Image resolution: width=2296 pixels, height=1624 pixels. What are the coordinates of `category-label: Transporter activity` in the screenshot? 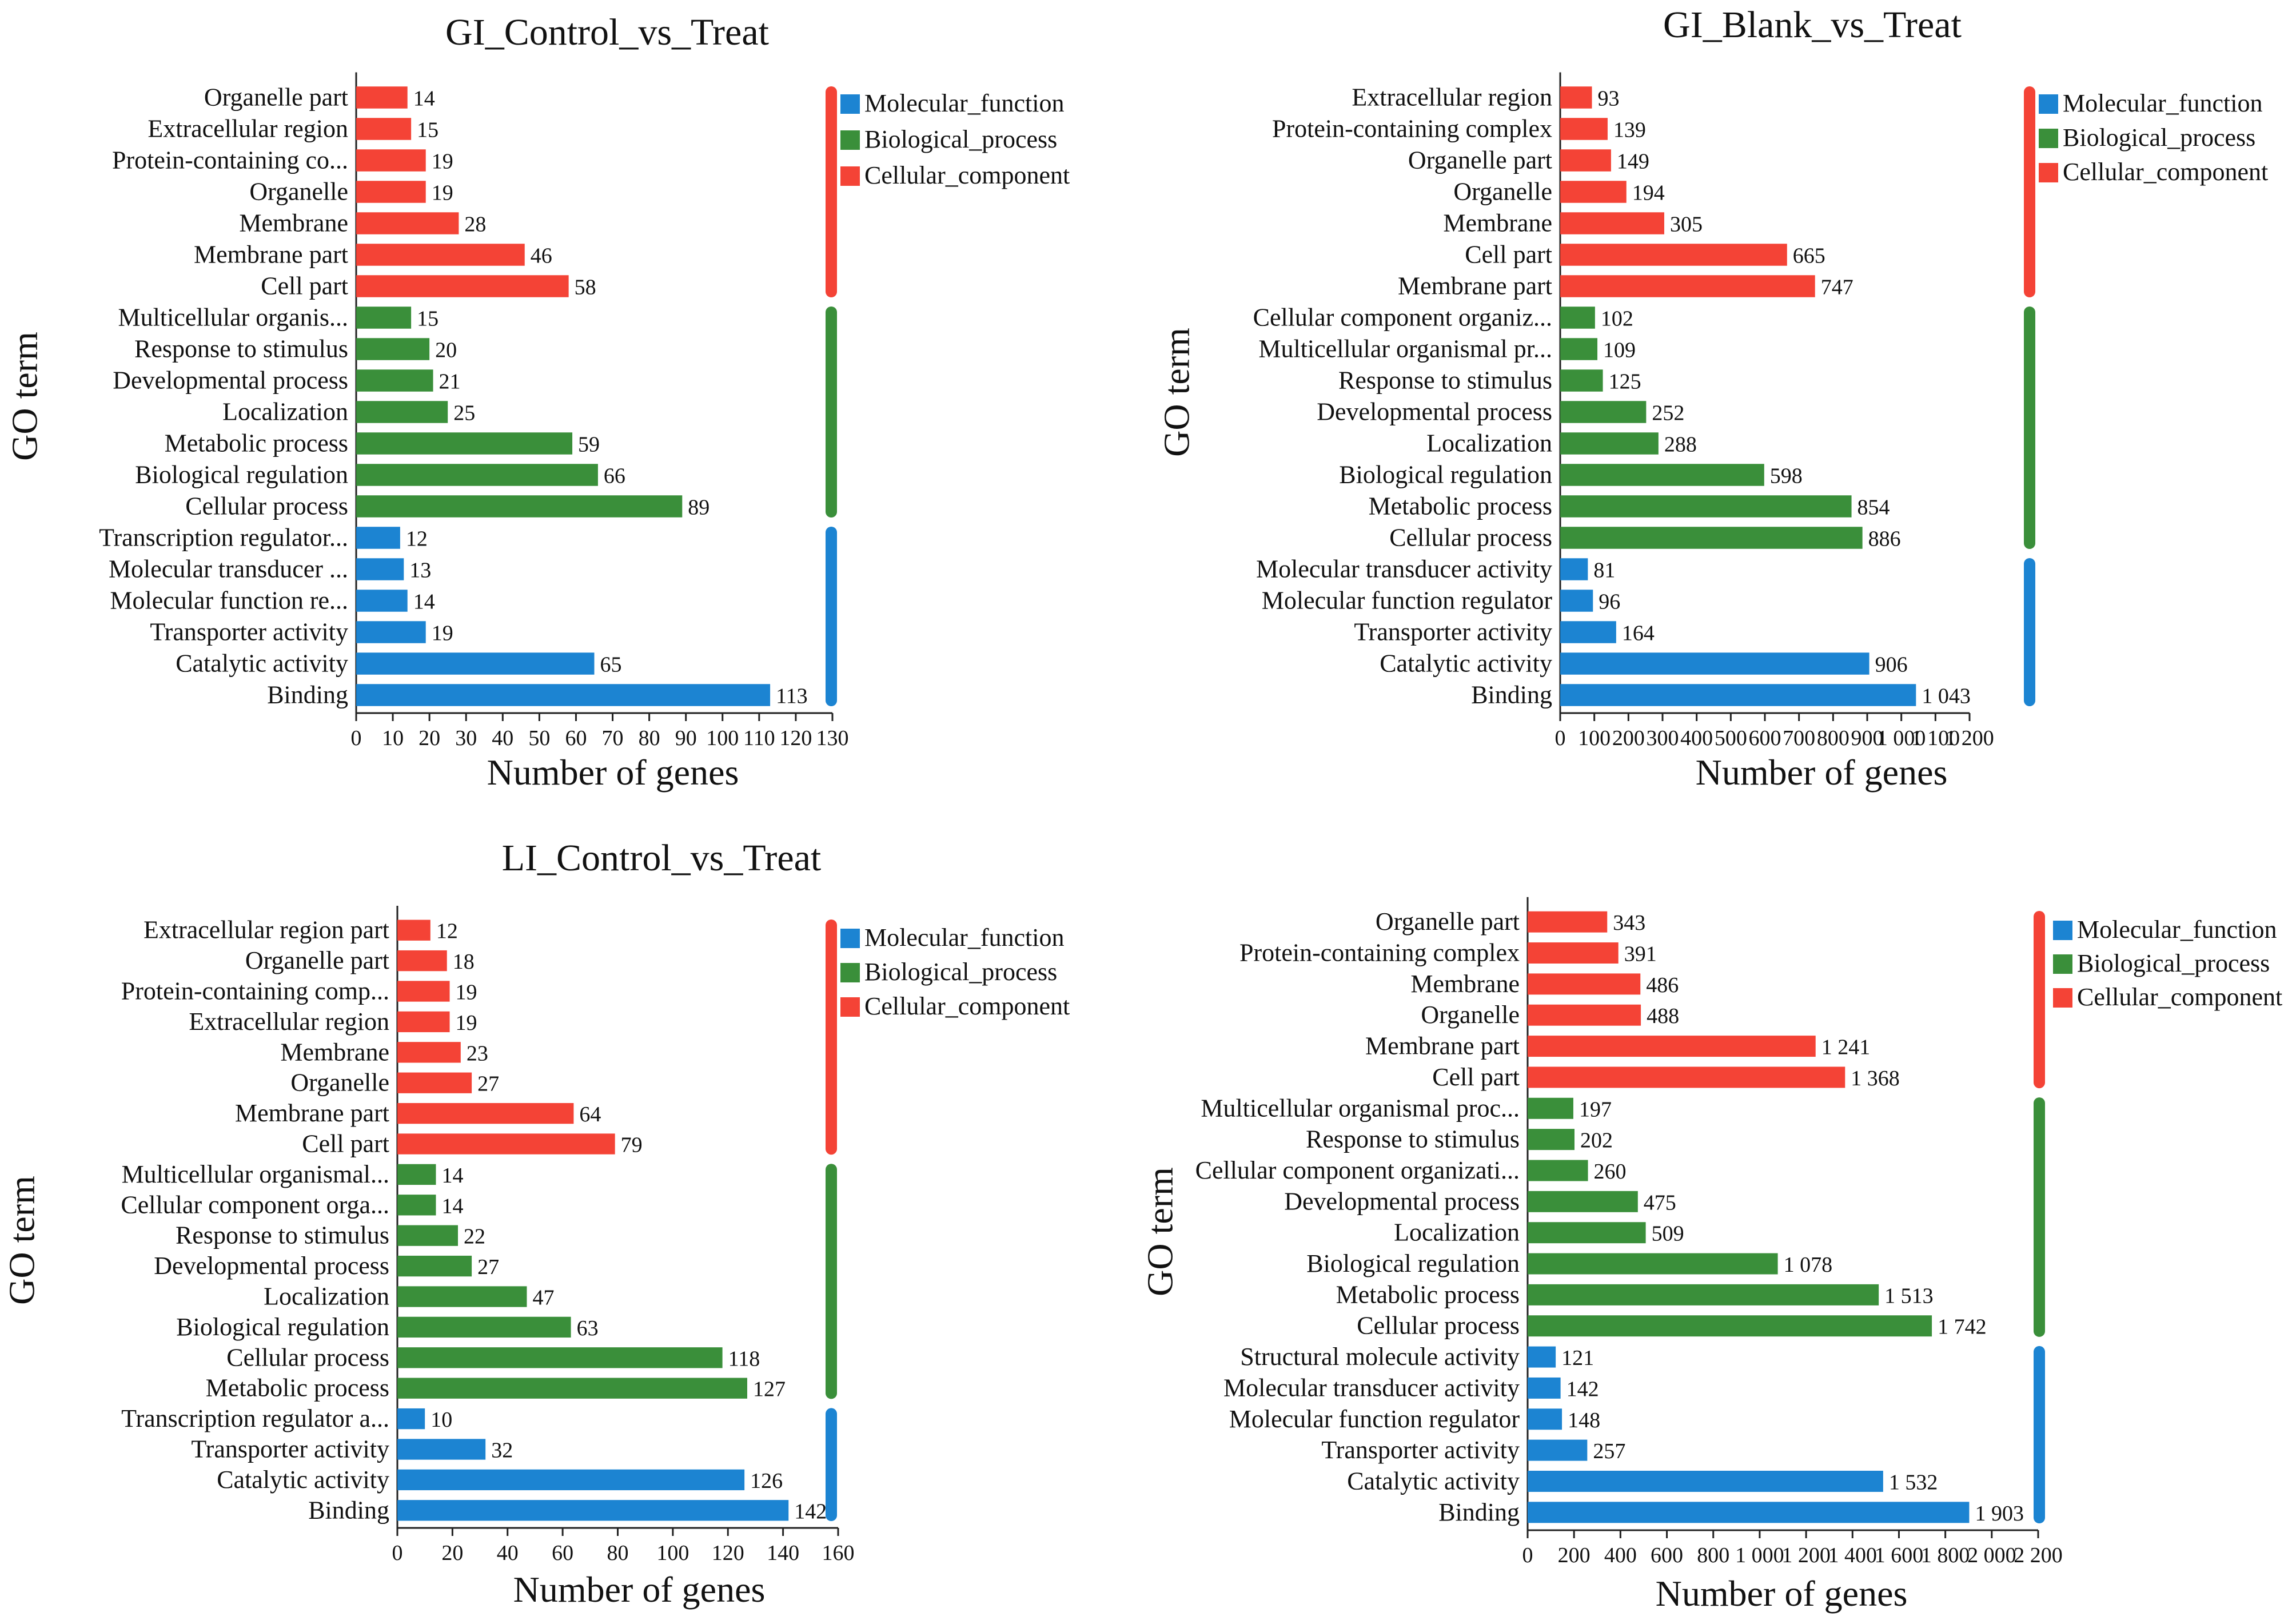 It's located at (290, 1449).